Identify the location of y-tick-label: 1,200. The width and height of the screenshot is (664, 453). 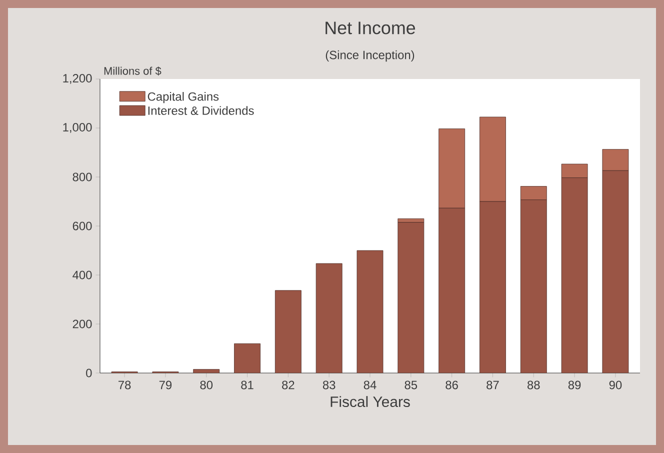
(77, 79).